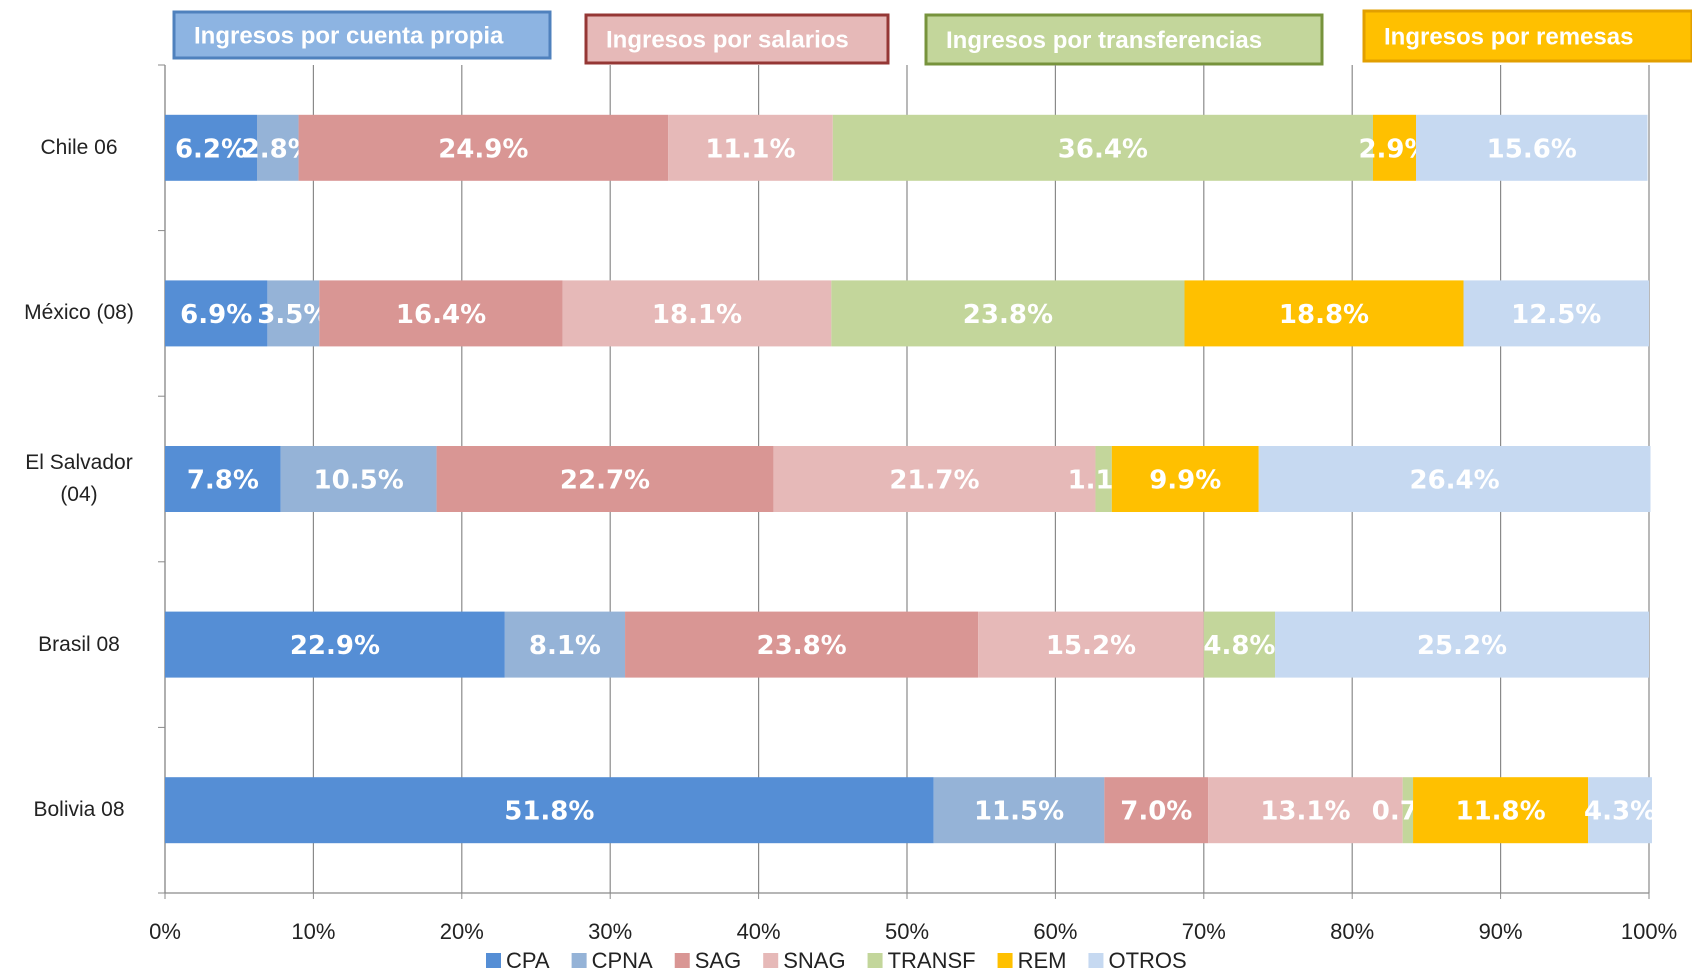 The height and width of the screenshot is (976, 1692). What do you see at coordinates (932, 960) in the screenshot?
I see `legend-label: TRANSF` at bounding box center [932, 960].